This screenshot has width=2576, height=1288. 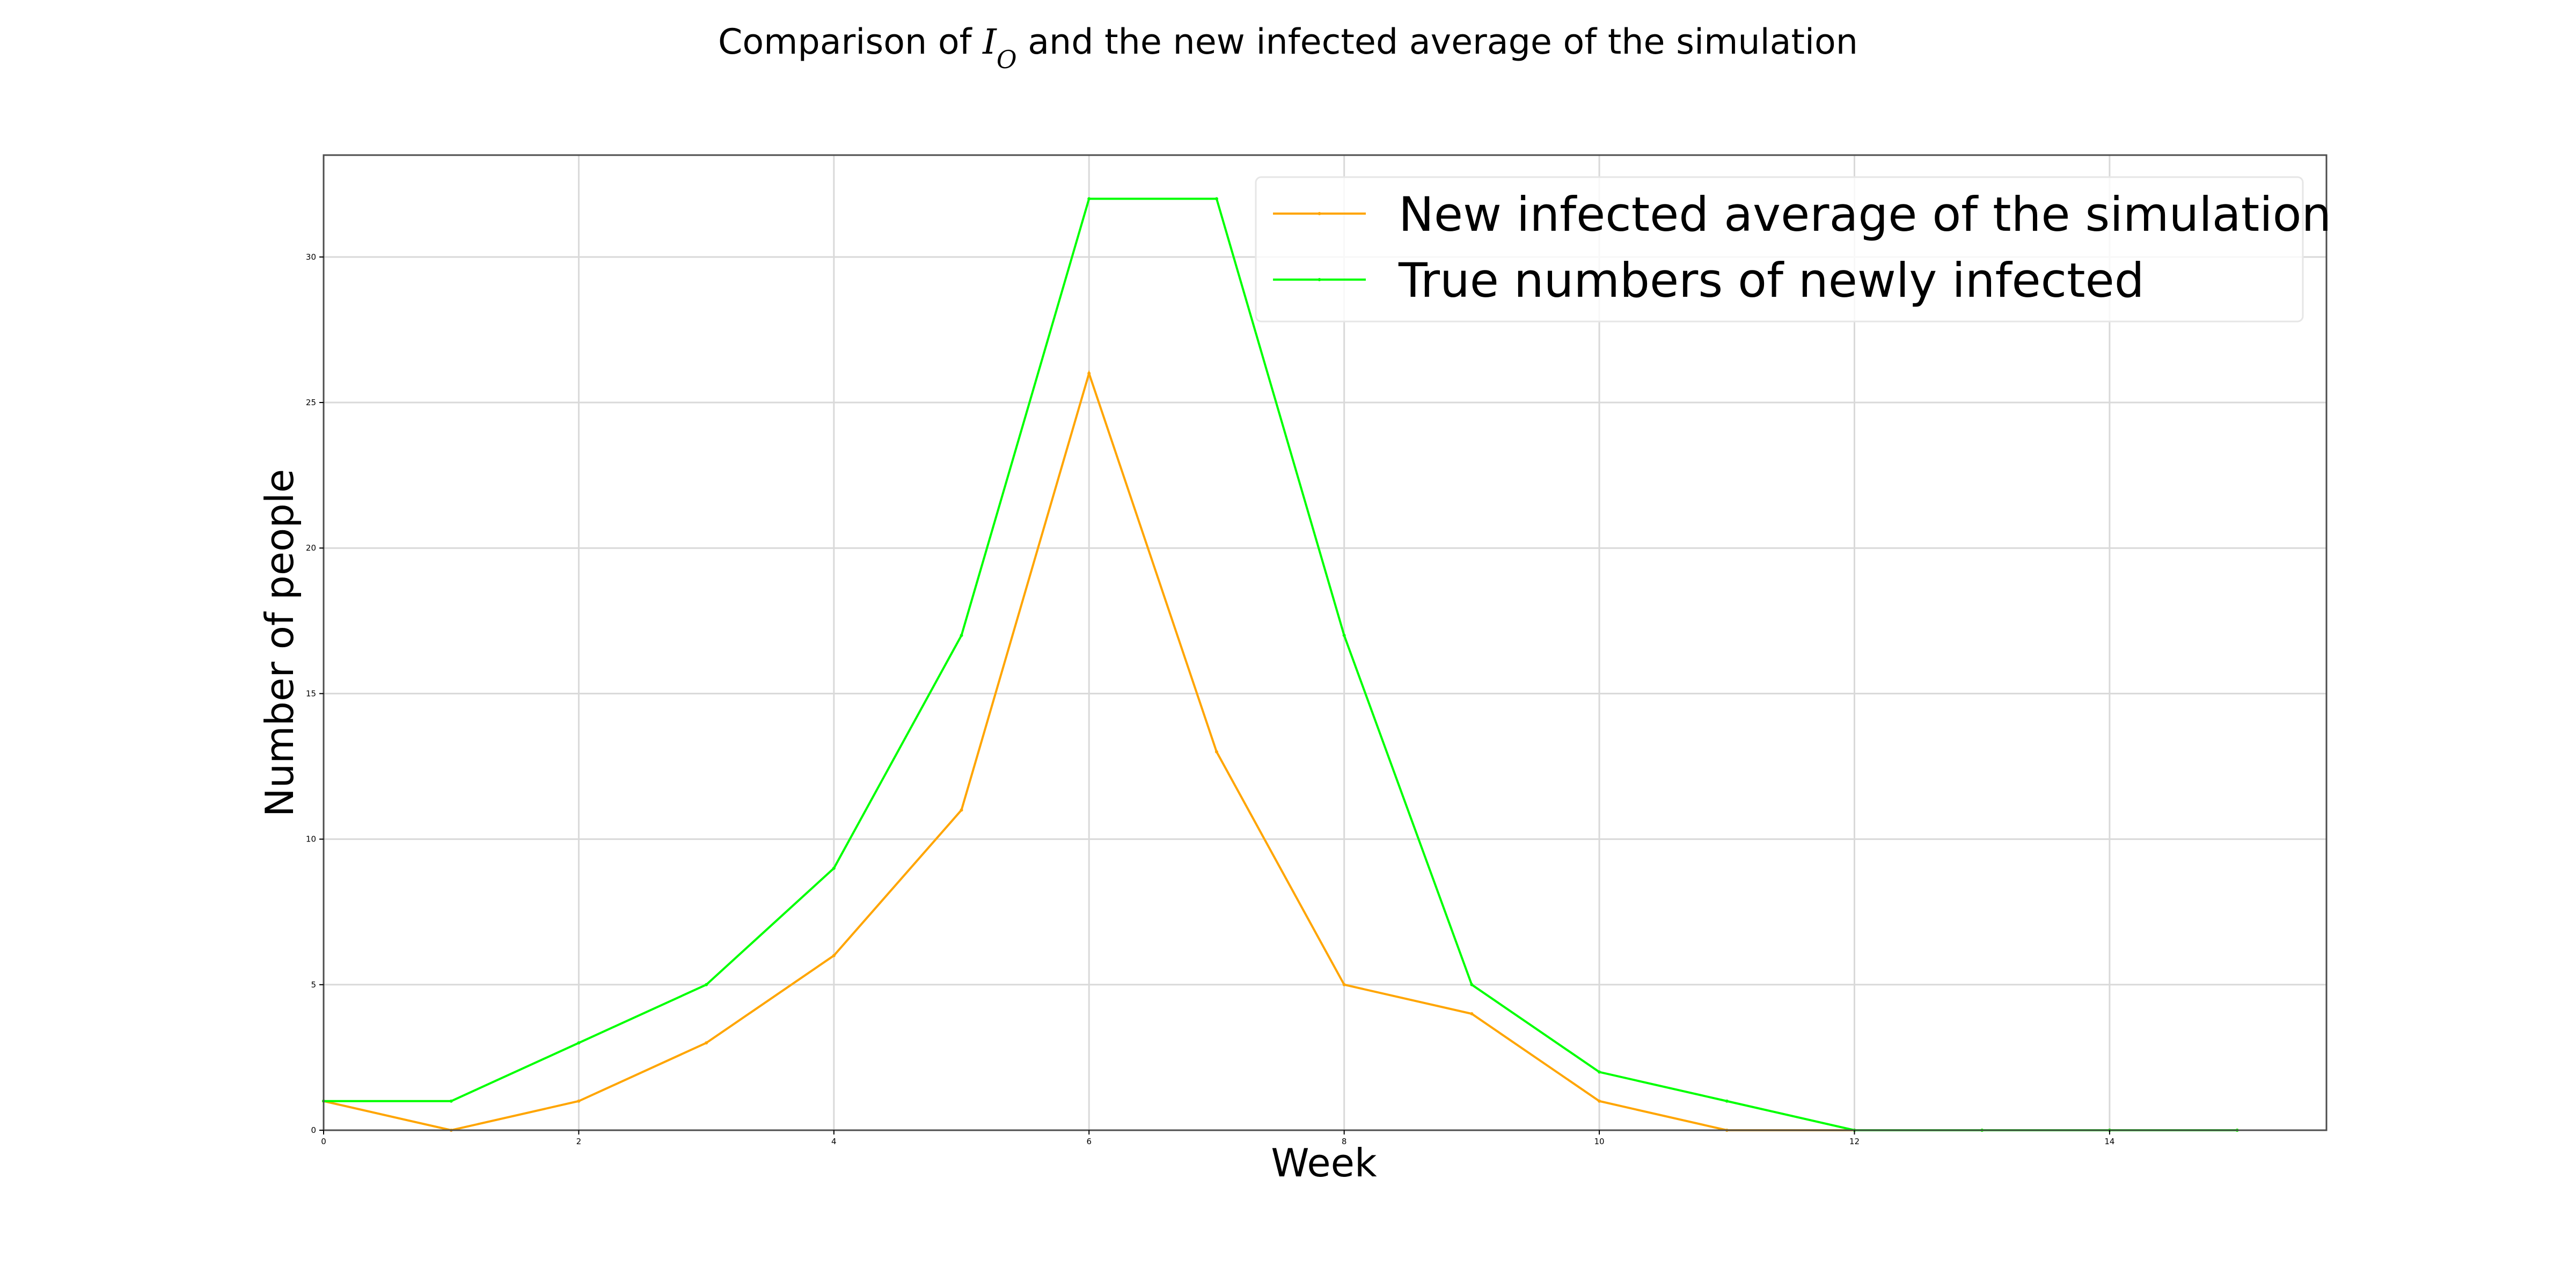 I want to click on x-tick-label: 12, so click(x=1854, y=1141).